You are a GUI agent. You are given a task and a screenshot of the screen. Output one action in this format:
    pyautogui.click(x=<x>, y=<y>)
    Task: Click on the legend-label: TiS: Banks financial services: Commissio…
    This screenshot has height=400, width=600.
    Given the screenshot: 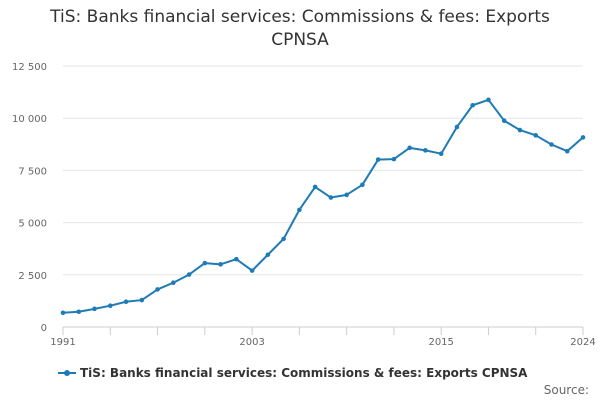 What is the action you would take?
    pyautogui.click(x=304, y=373)
    